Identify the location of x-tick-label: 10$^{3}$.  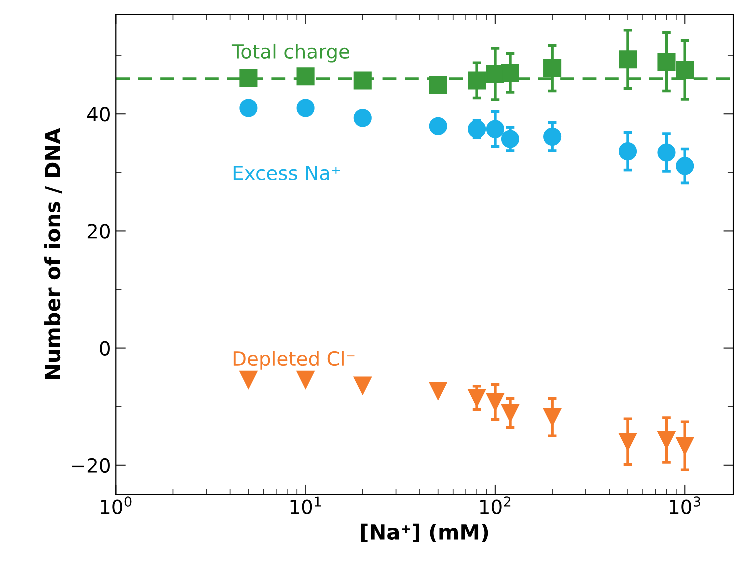
(685, 505).